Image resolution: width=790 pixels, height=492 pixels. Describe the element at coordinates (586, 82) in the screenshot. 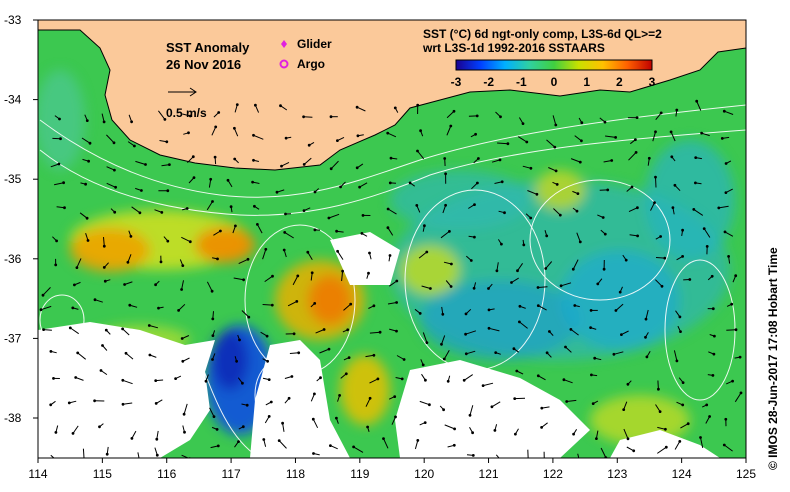

I see `colorbar-tick-label: 1` at that location.